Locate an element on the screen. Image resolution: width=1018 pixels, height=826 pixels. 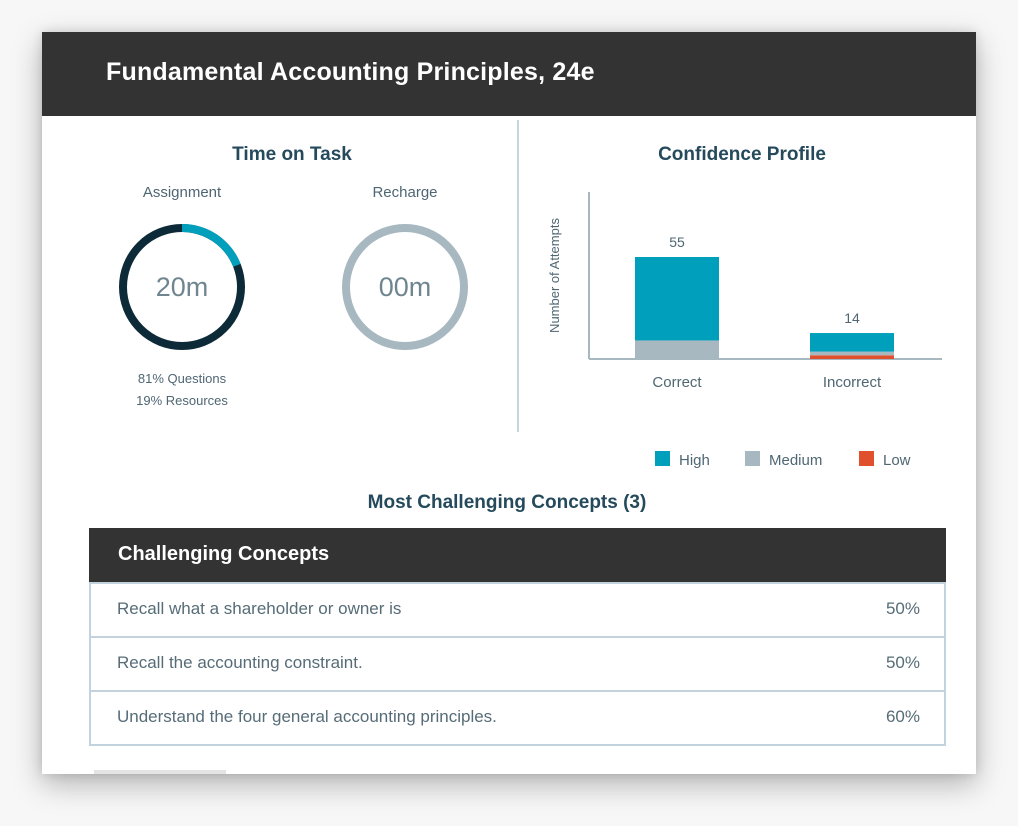
confidence-profile-title: Confidence Profile is located at coordinates (742, 154).